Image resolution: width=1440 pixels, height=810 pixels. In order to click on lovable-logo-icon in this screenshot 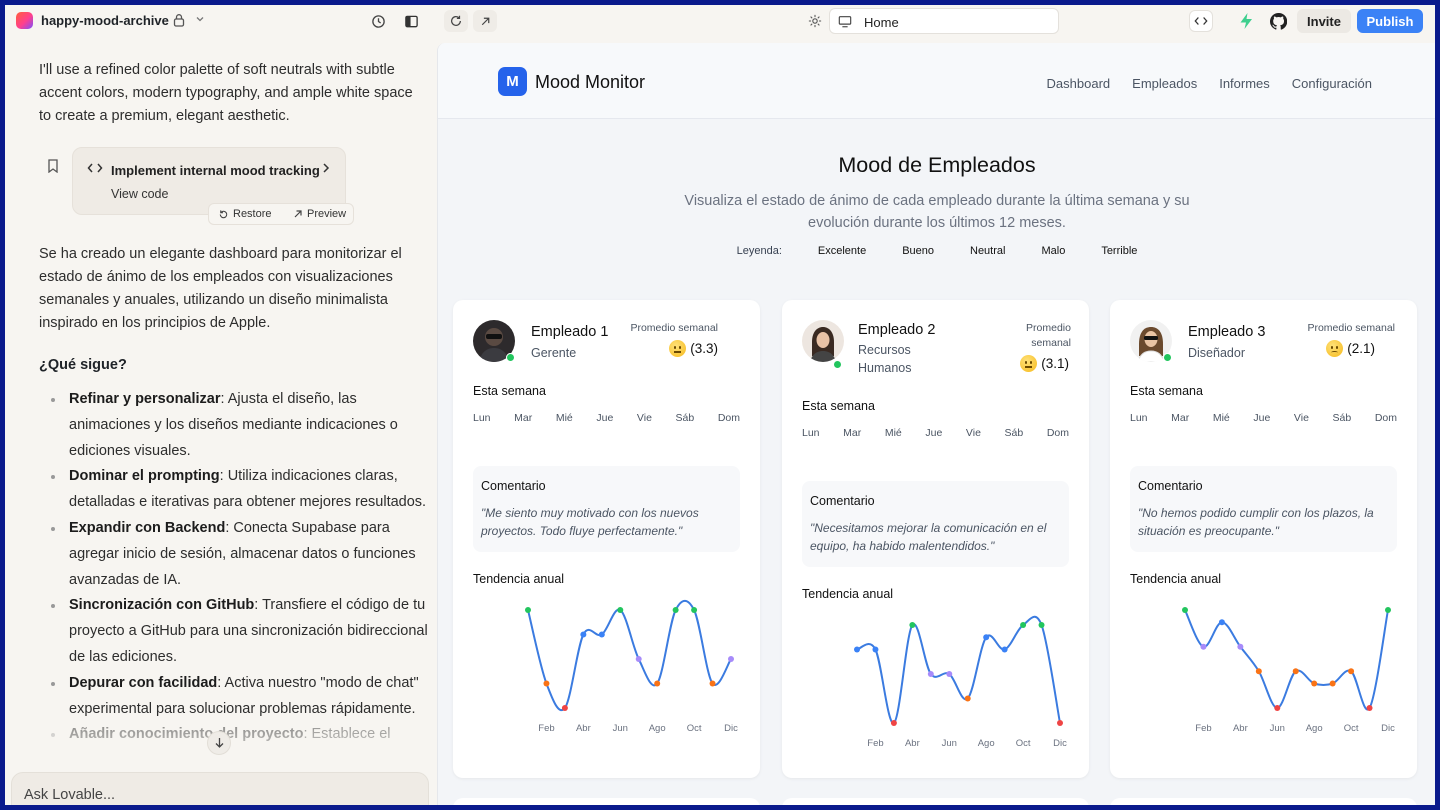, I will do `click(24, 20)`.